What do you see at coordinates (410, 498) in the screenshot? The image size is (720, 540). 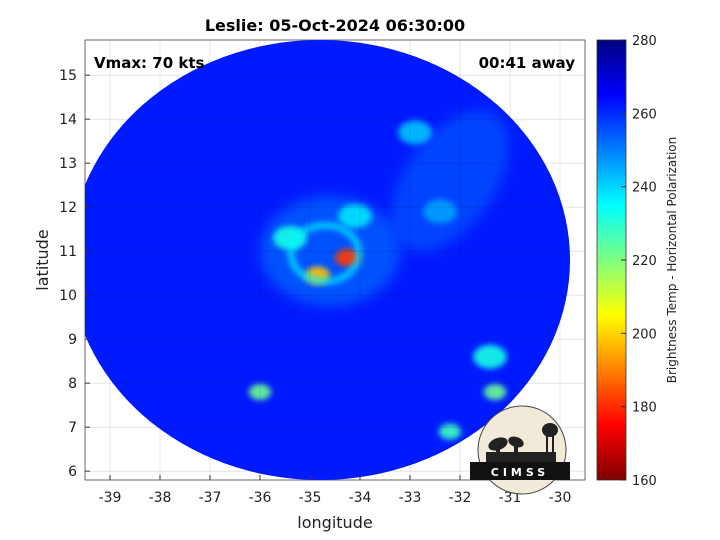 I see `x-tick-label: -33` at bounding box center [410, 498].